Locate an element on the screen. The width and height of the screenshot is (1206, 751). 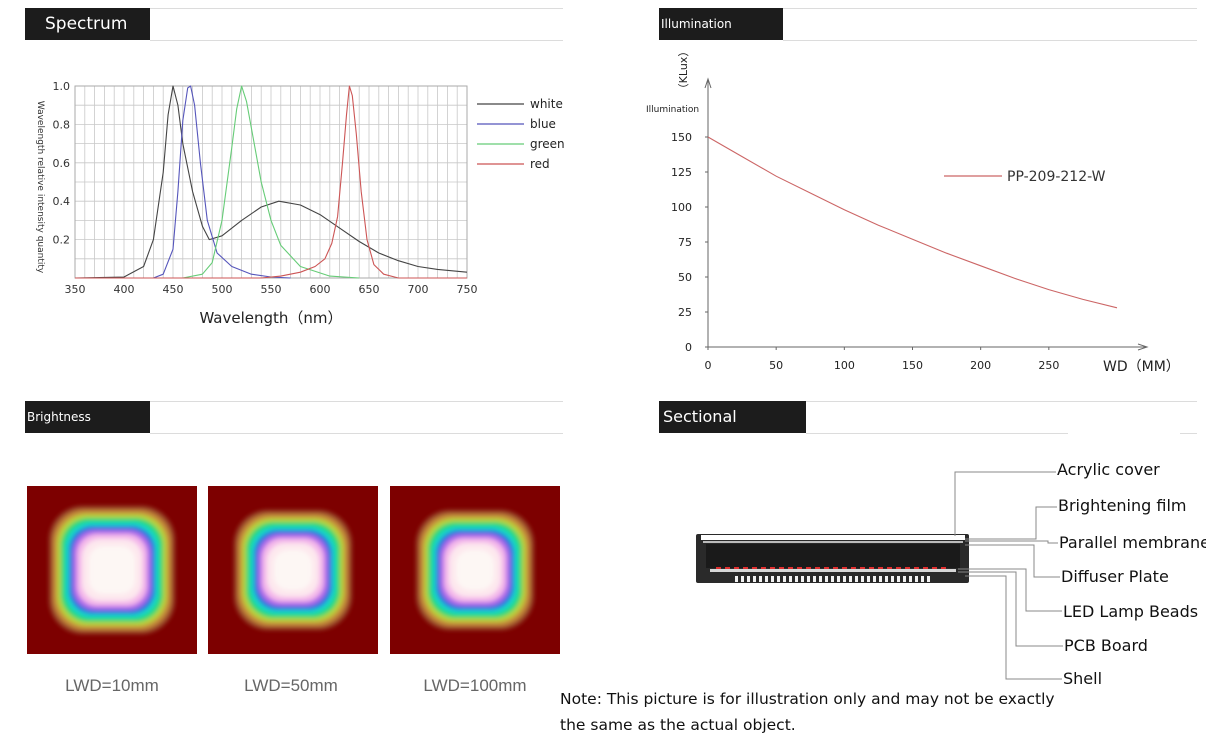
plot-frame is located at coordinates (271, 182).